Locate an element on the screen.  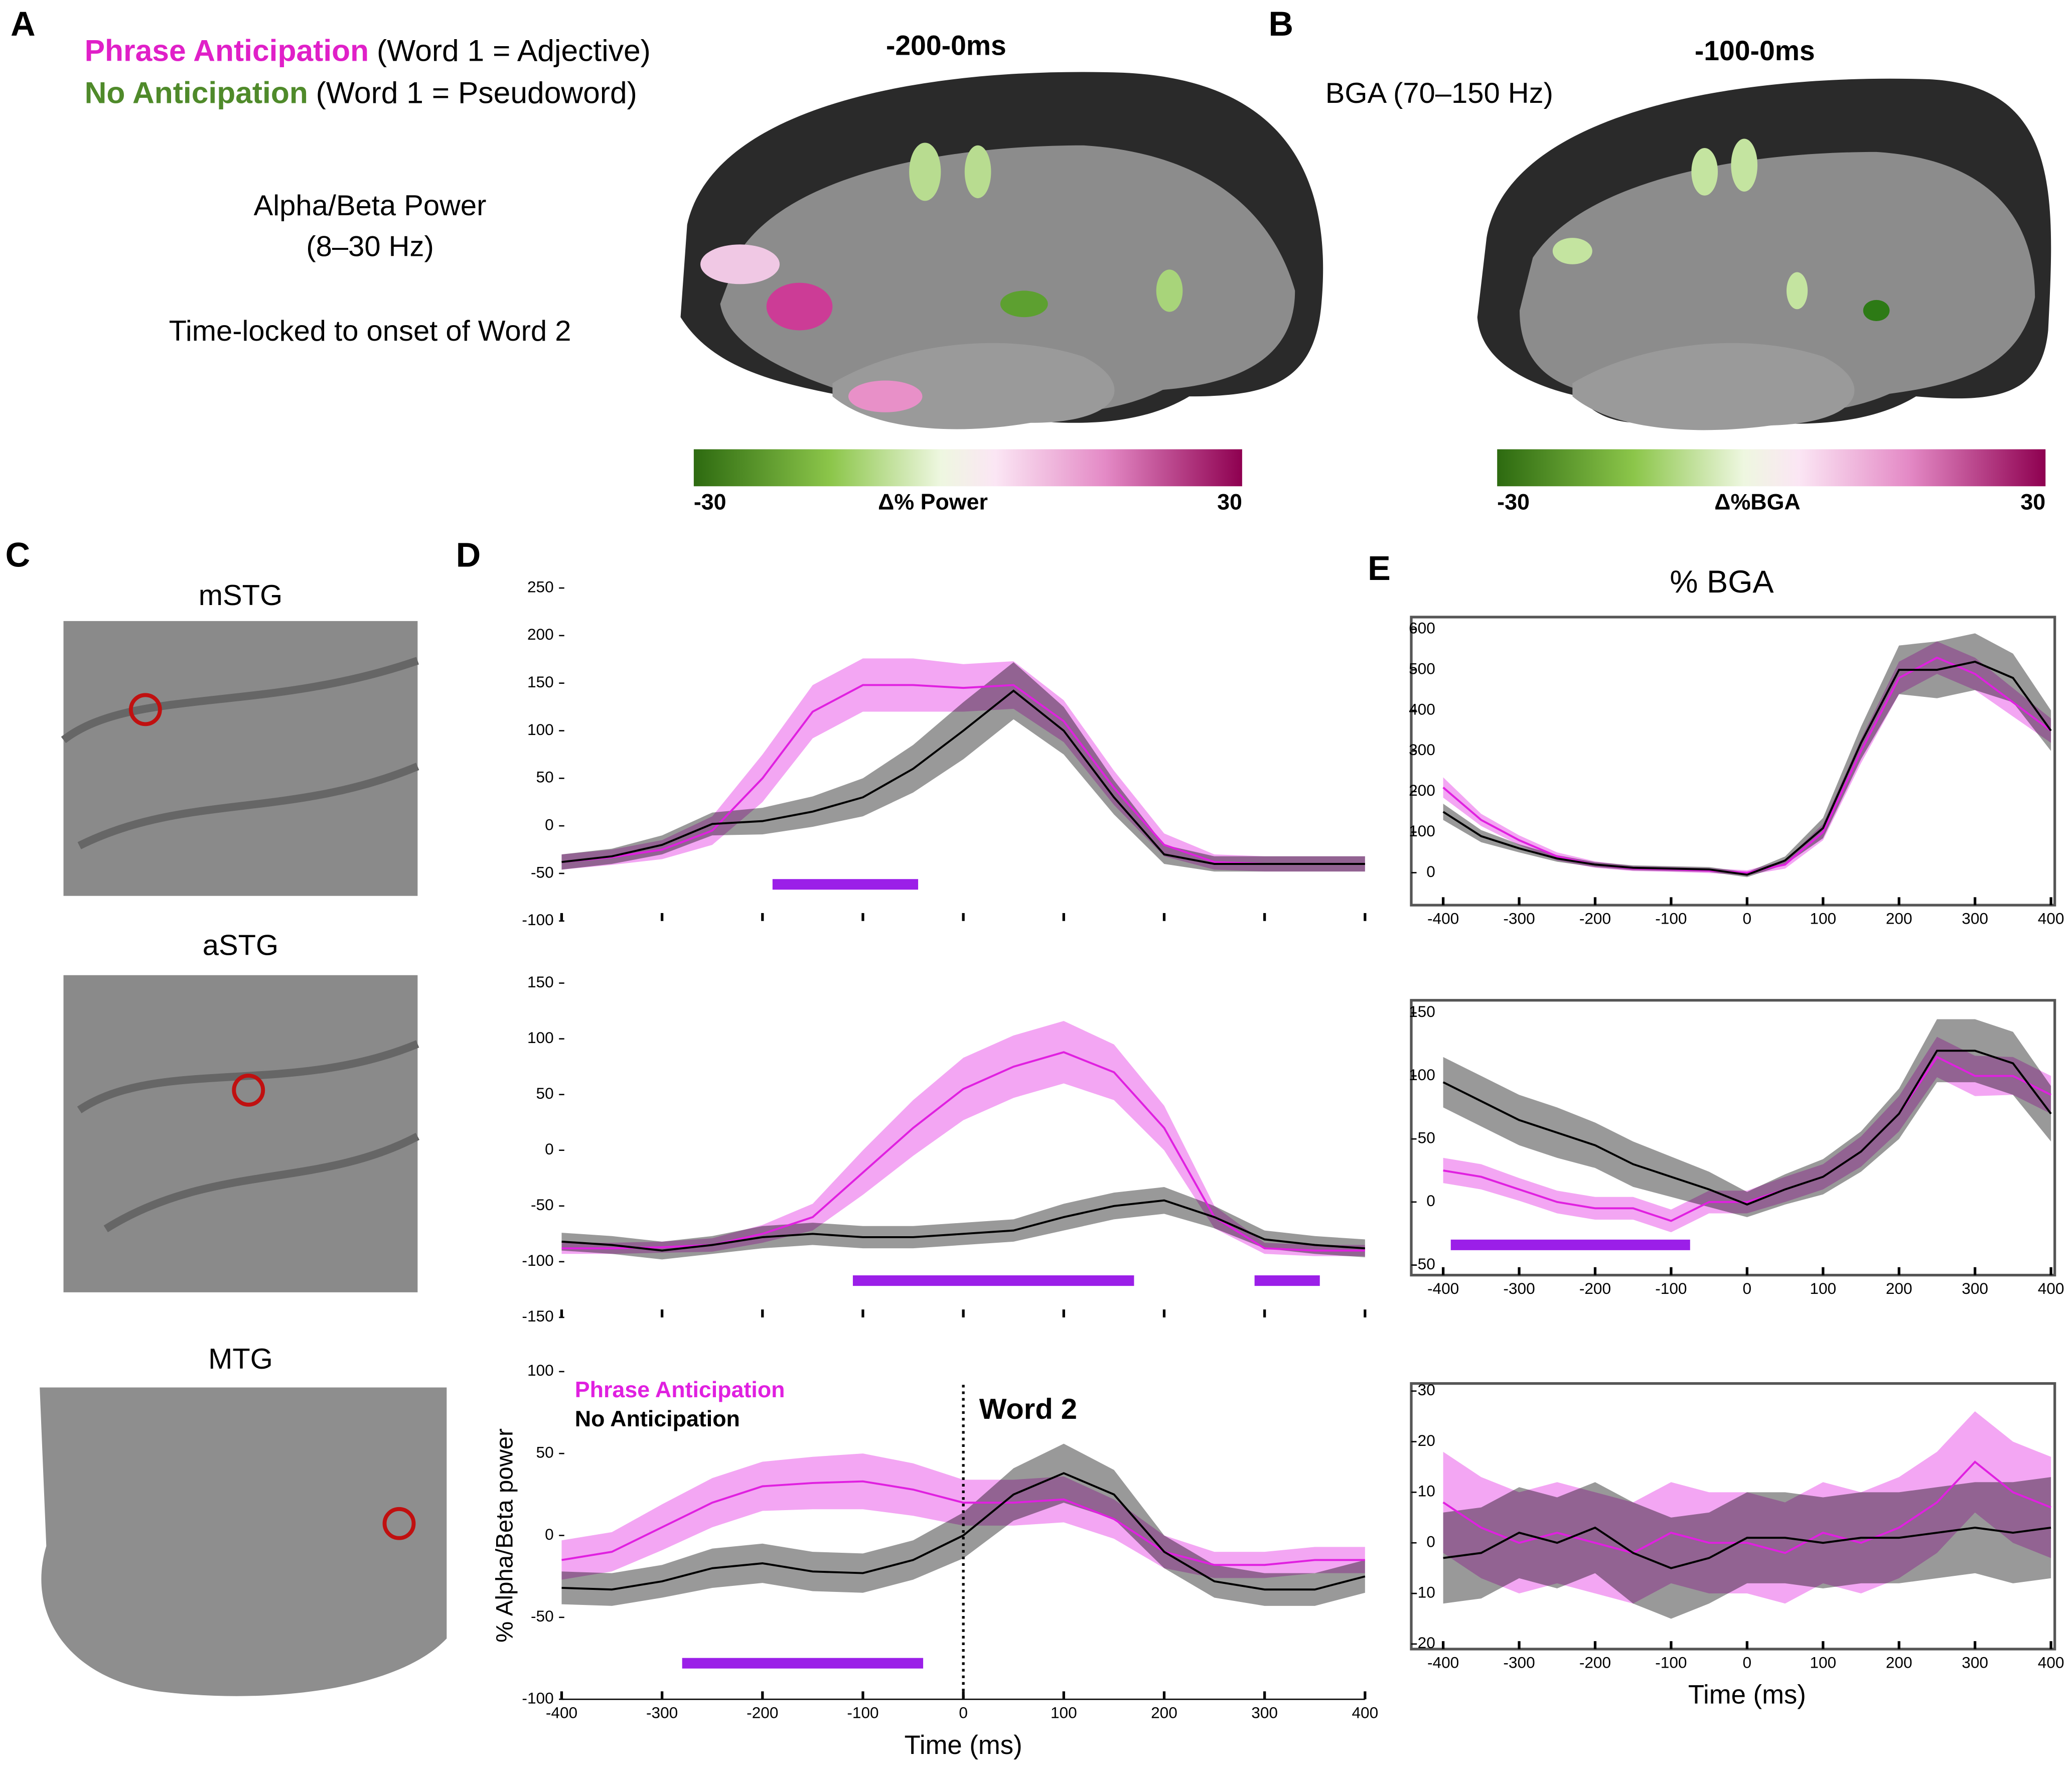
band-label: (8–30 Hz) is located at coordinates (369, 246).